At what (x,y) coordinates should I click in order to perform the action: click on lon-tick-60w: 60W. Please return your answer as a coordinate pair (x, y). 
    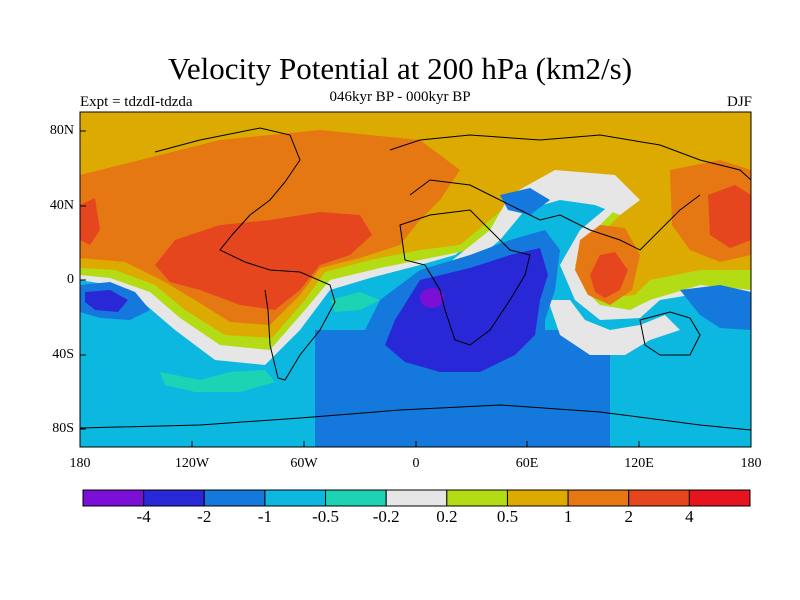
    Looking at the image, I should click on (304, 463).